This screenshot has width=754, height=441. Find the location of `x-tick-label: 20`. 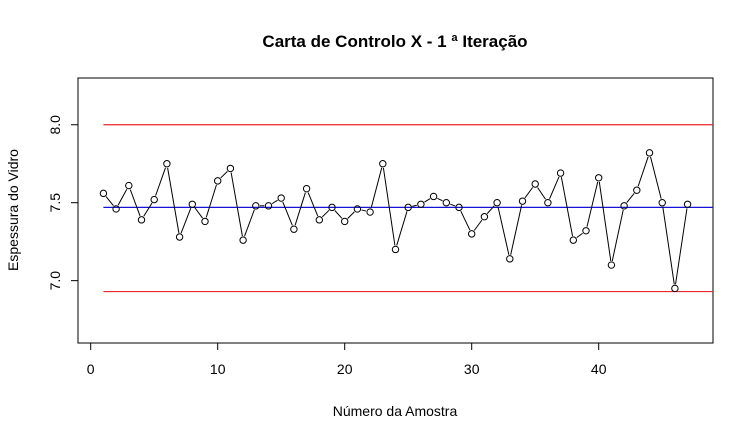

x-tick-label: 20 is located at coordinates (345, 369).